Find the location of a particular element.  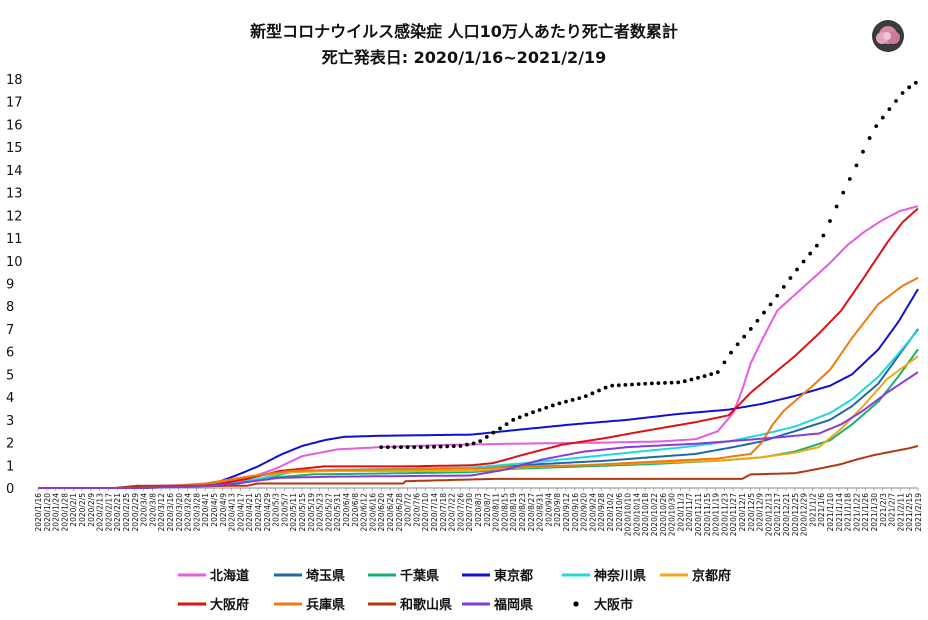

x-tick-label: 2020/1/28 is located at coordinates (64, 512).